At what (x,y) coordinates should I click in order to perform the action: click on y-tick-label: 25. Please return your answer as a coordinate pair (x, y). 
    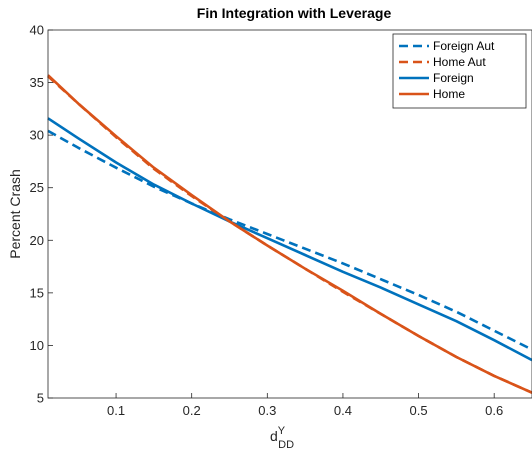
    Looking at the image, I should click on (37, 187).